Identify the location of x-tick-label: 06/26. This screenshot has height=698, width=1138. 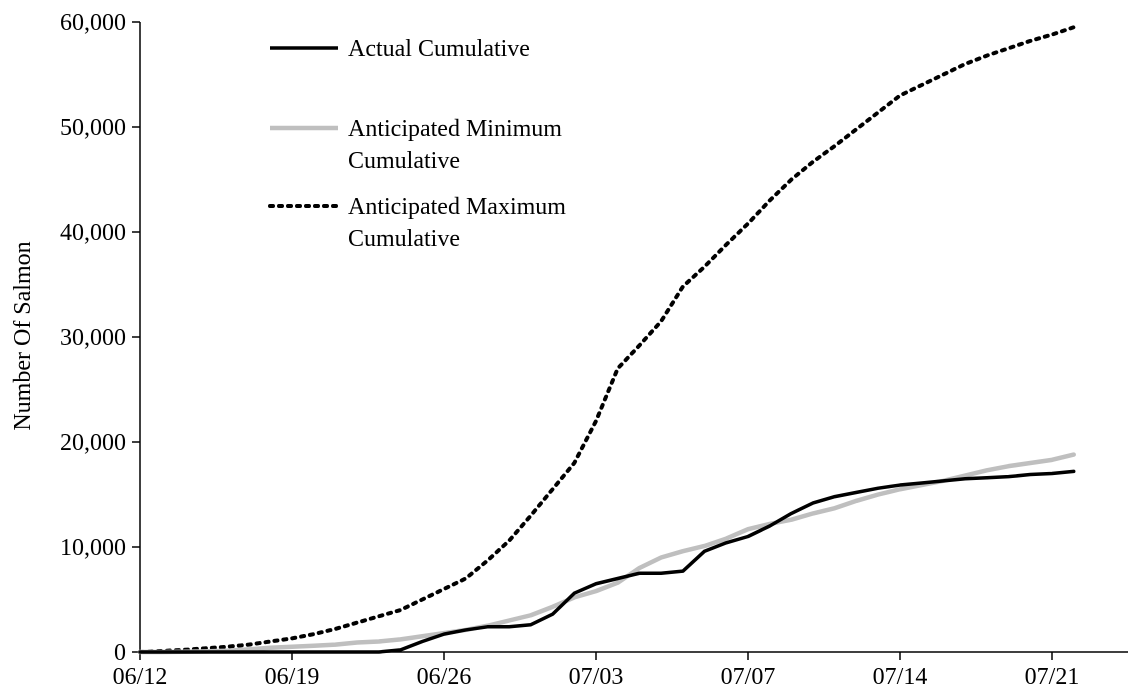
(444, 677).